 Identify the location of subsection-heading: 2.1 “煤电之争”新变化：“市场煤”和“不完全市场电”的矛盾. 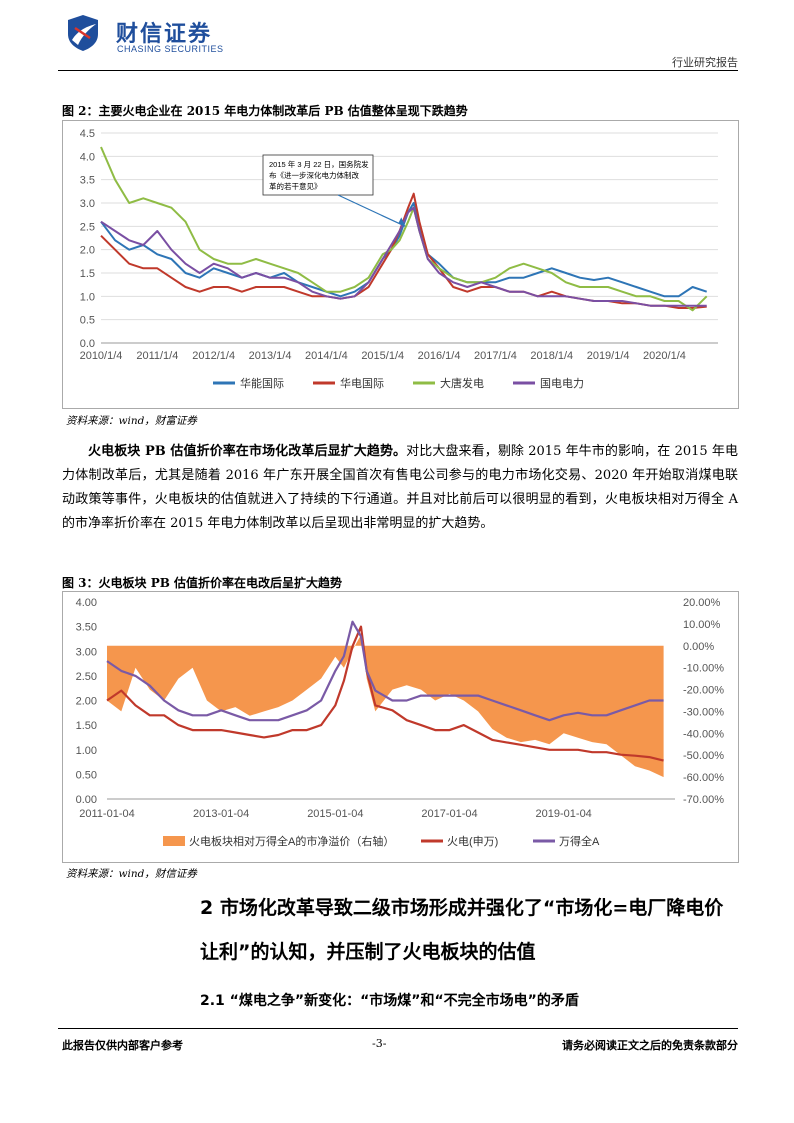
(389, 1001).